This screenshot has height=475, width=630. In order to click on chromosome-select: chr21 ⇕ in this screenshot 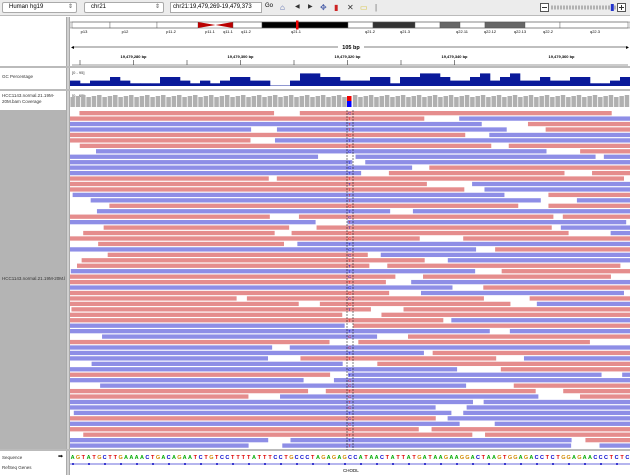, I will do `click(124, 7)`.